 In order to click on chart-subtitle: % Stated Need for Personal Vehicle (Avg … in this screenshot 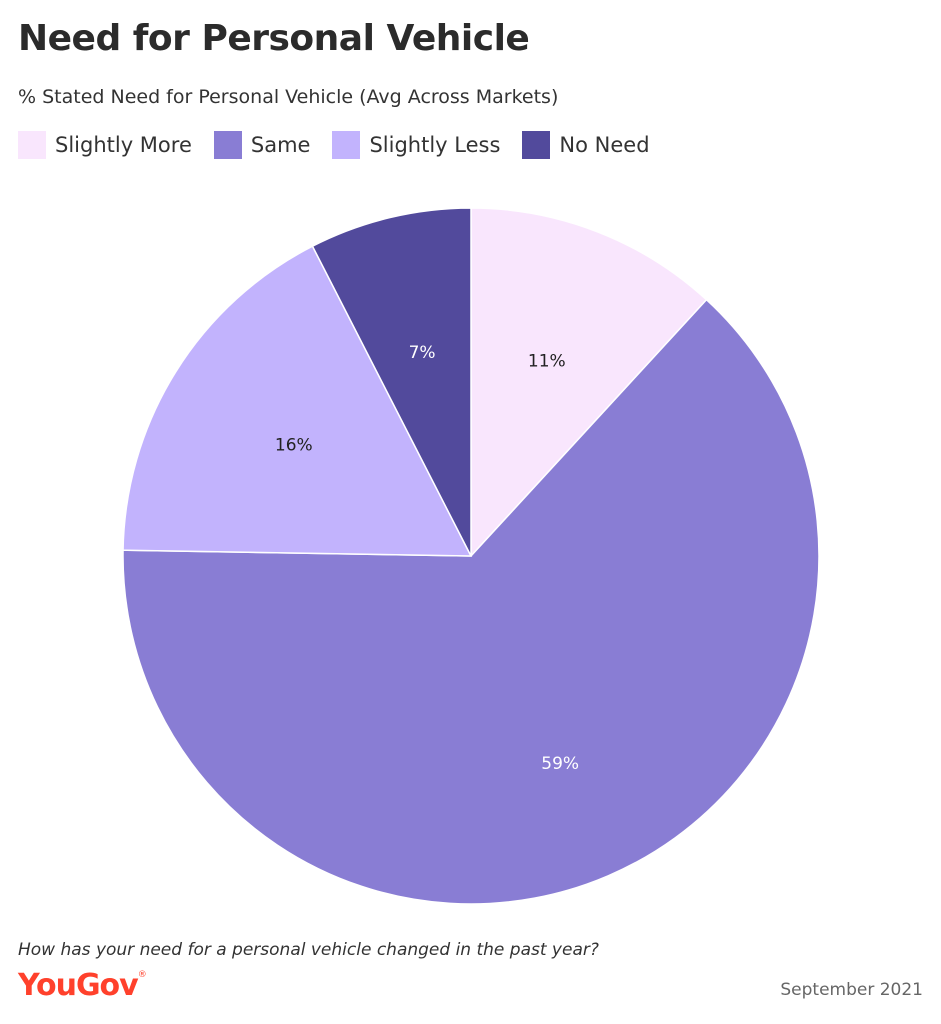, I will do `click(288, 97)`.